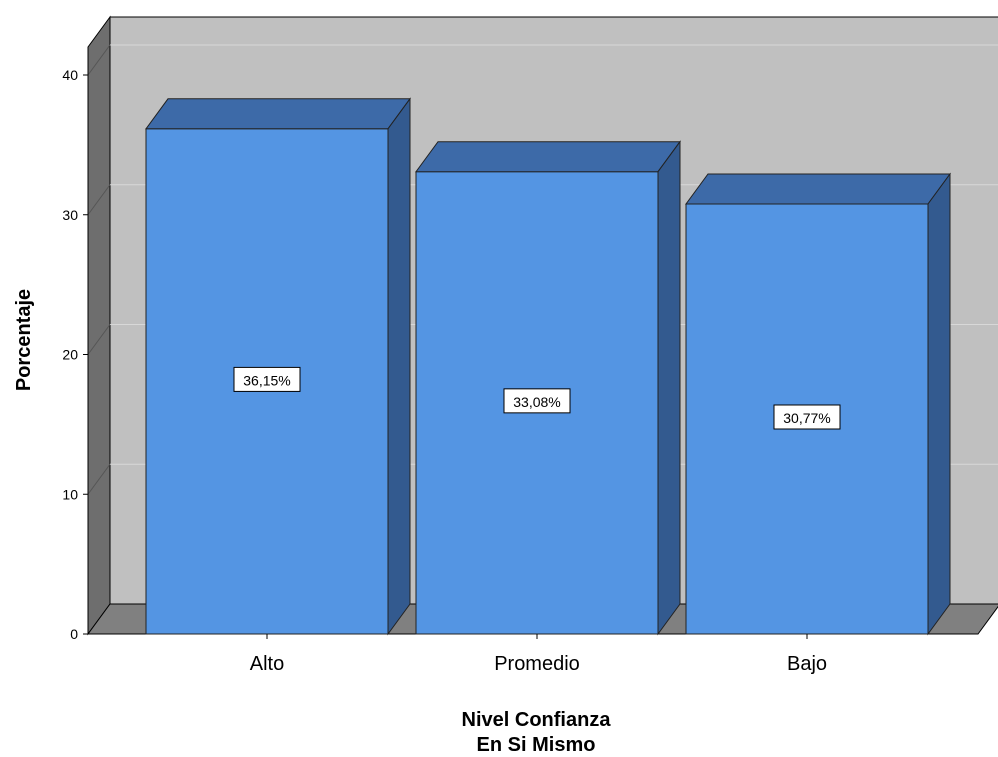  What do you see at coordinates (70, 215) in the screenshot?
I see `y-tick-label: 30` at bounding box center [70, 215].